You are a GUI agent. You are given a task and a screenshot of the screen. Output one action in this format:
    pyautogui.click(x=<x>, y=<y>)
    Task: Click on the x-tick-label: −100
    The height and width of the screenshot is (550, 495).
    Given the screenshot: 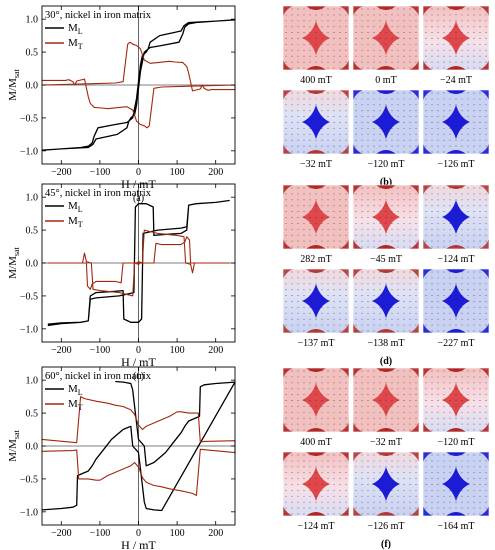 What is the action you would take?
    pyautogui.click(x=100, y=172)
    